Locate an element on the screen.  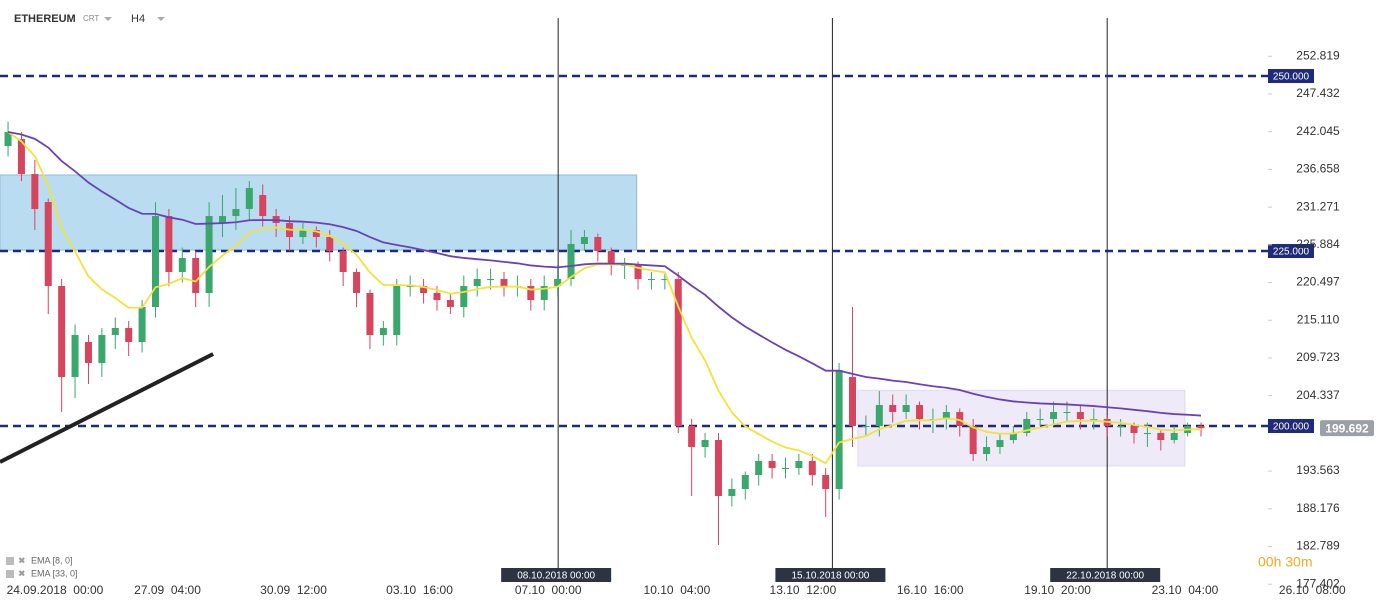
level-label: 225.000 is located at coordinates (1291, 252).